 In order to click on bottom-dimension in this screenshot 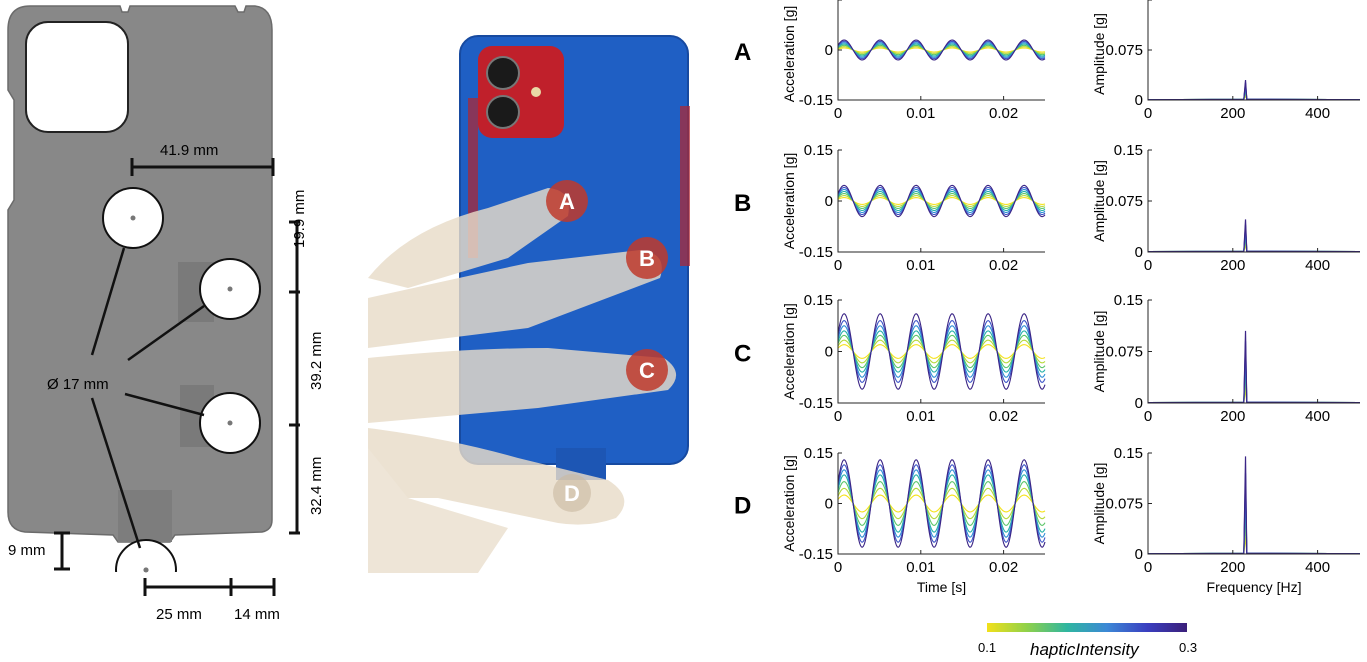, I will do `click(209, 587)`.